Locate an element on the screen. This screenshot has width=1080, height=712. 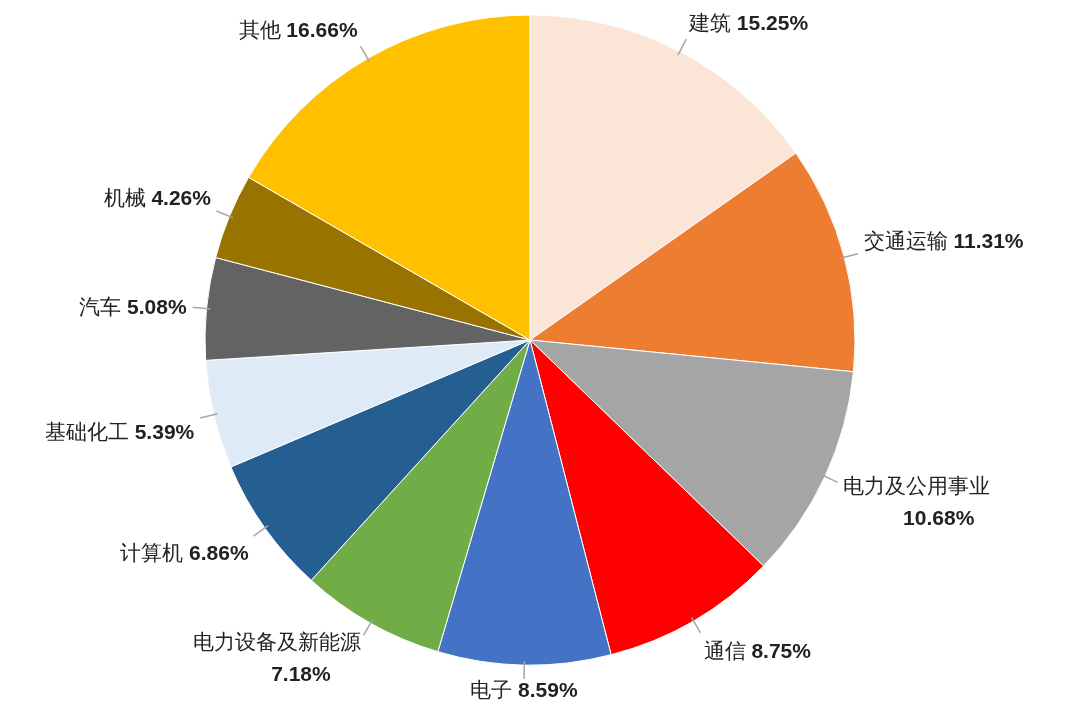
data-label: 11.31% is located at coordinates (988, 241).